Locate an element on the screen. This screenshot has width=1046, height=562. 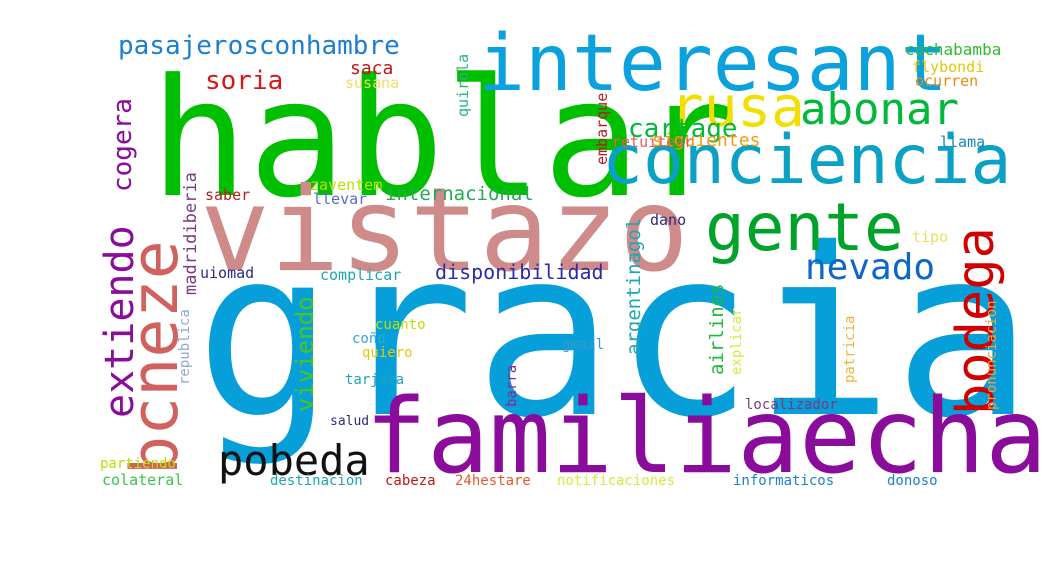
word-argentinagol: argentinagol is located at coordinates (634, 286).